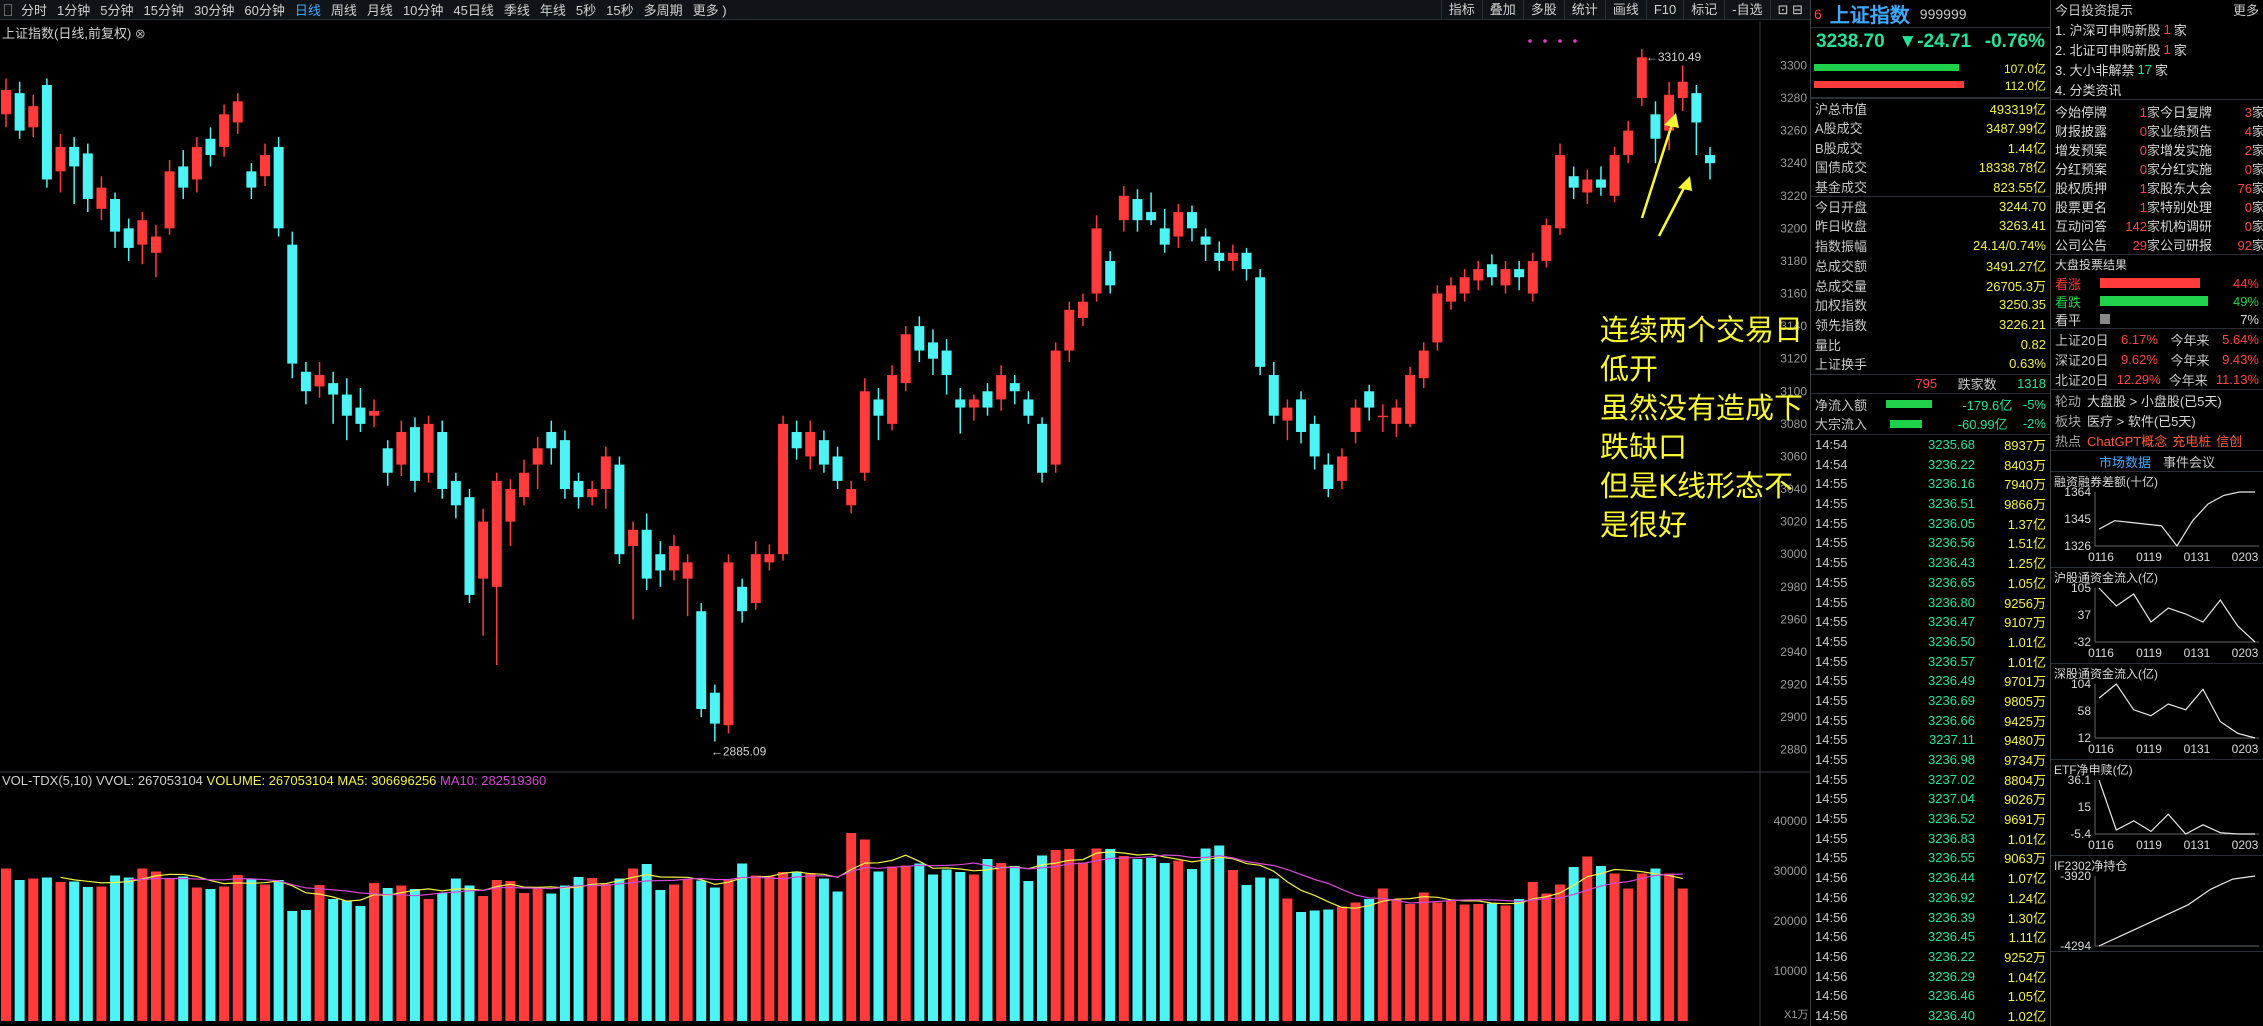 The image size is (2263, 1026). What do you see at coordinates (871, 880) in the screenshot?
I see `ma5-line` at bounding box center [871, 880].